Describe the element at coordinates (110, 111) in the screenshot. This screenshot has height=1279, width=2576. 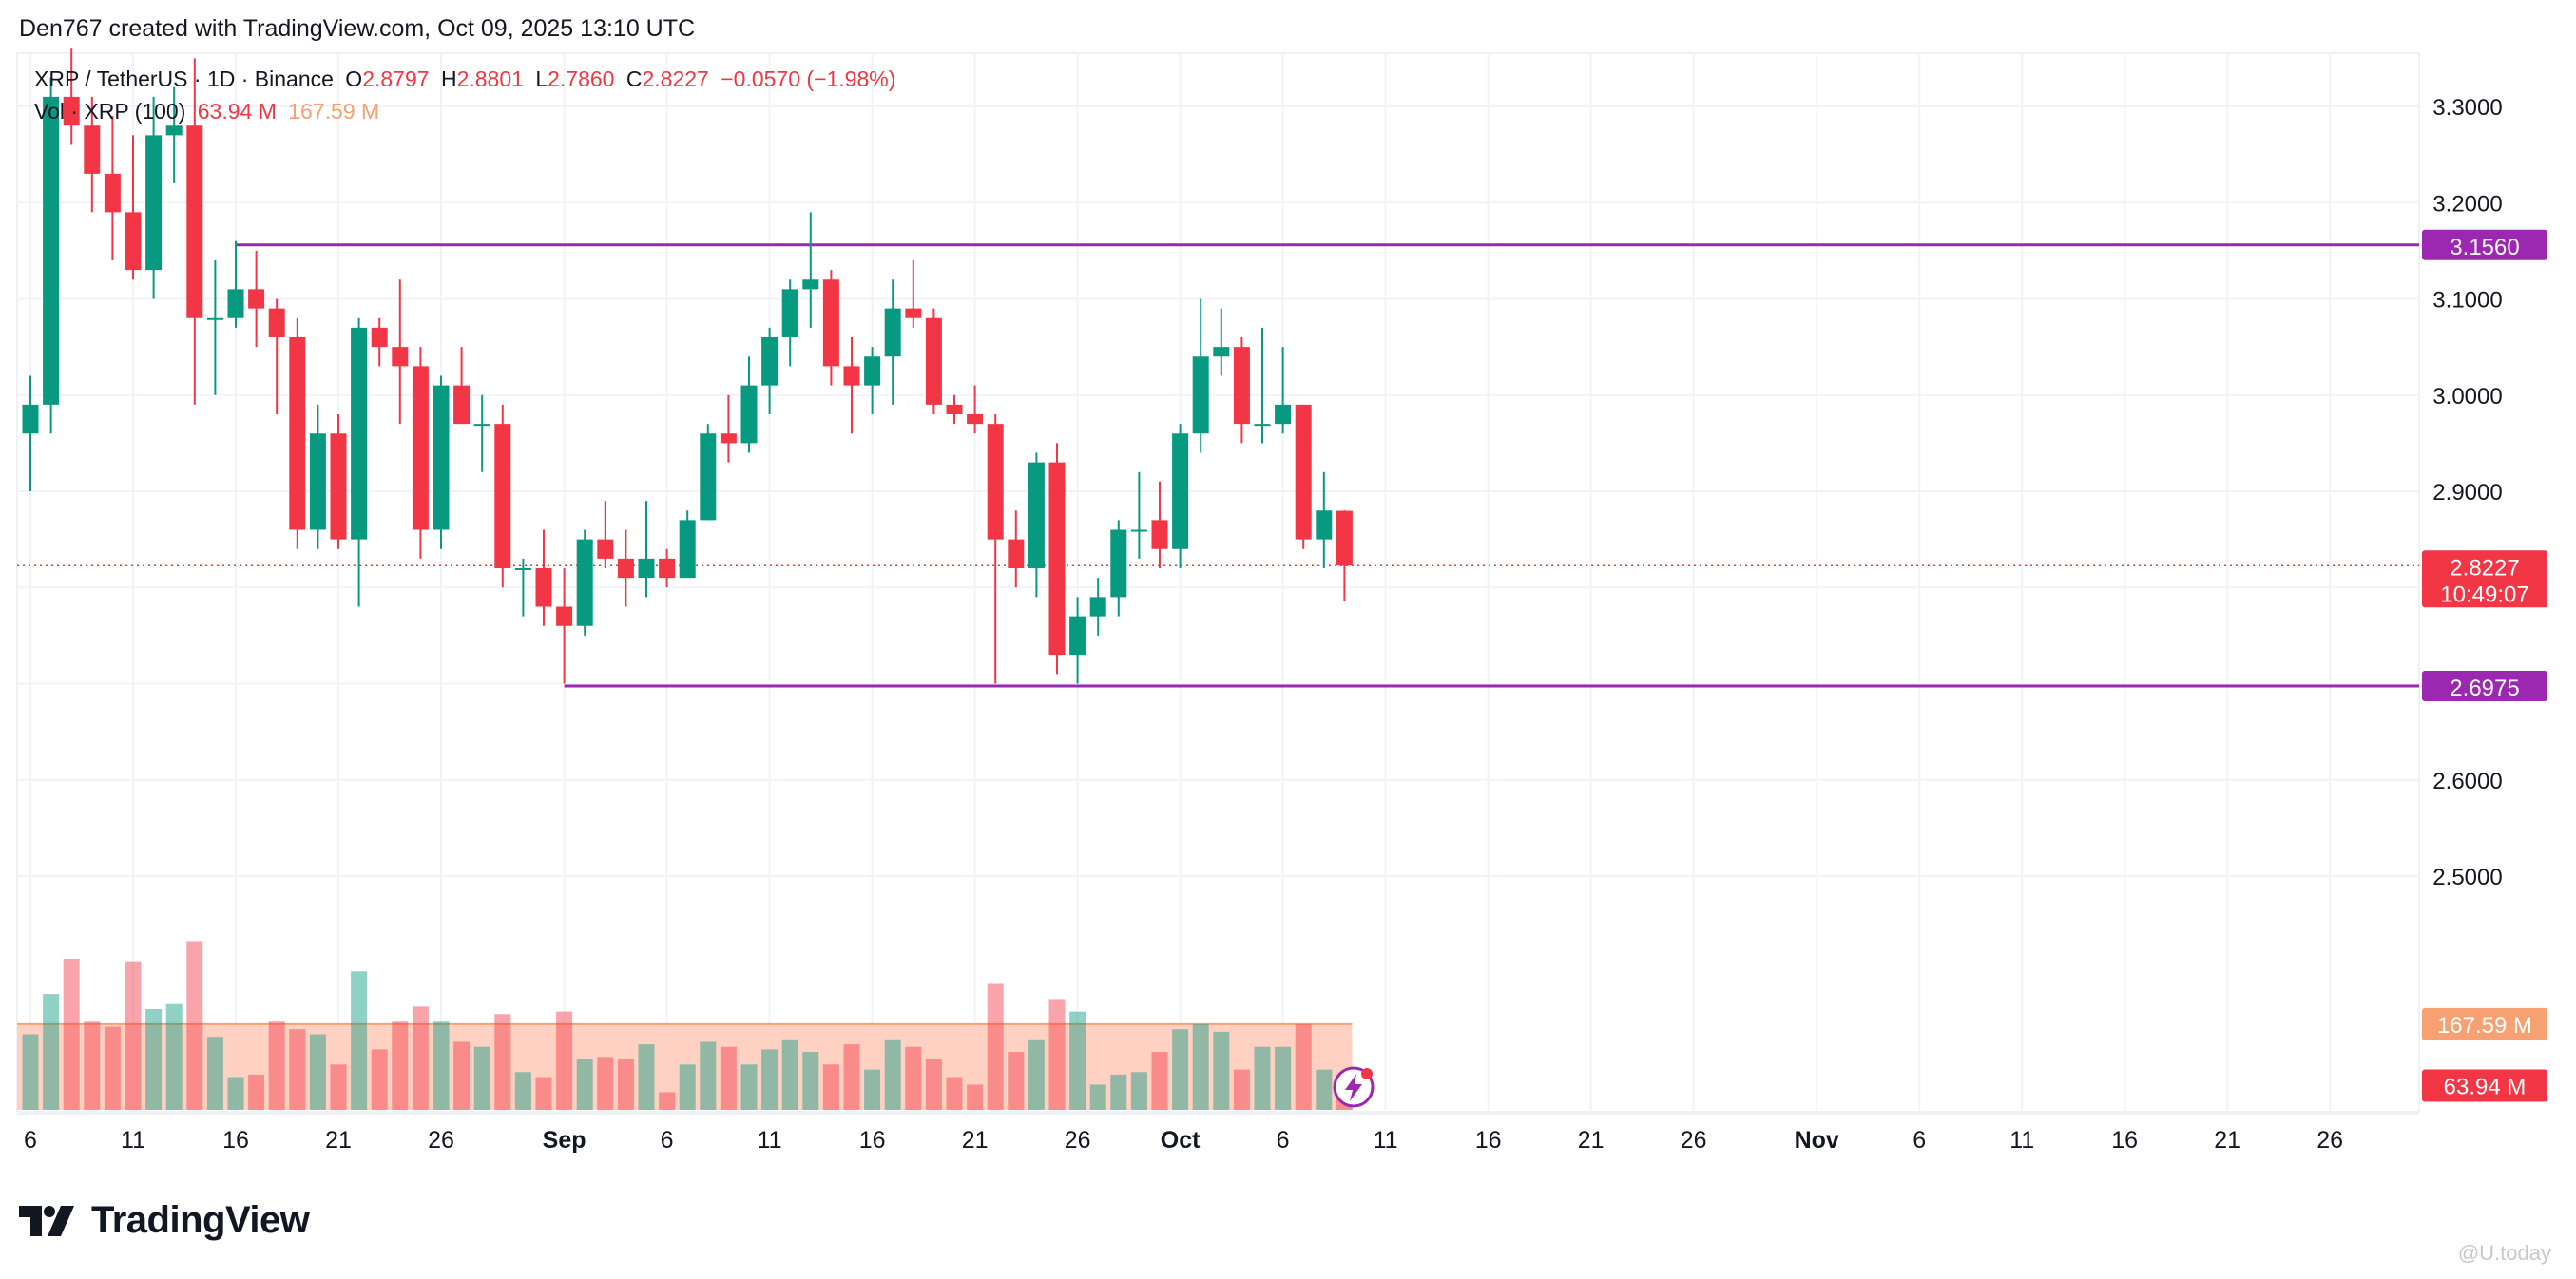
I see `volume-title: Vol · XRP (100)` at that location.